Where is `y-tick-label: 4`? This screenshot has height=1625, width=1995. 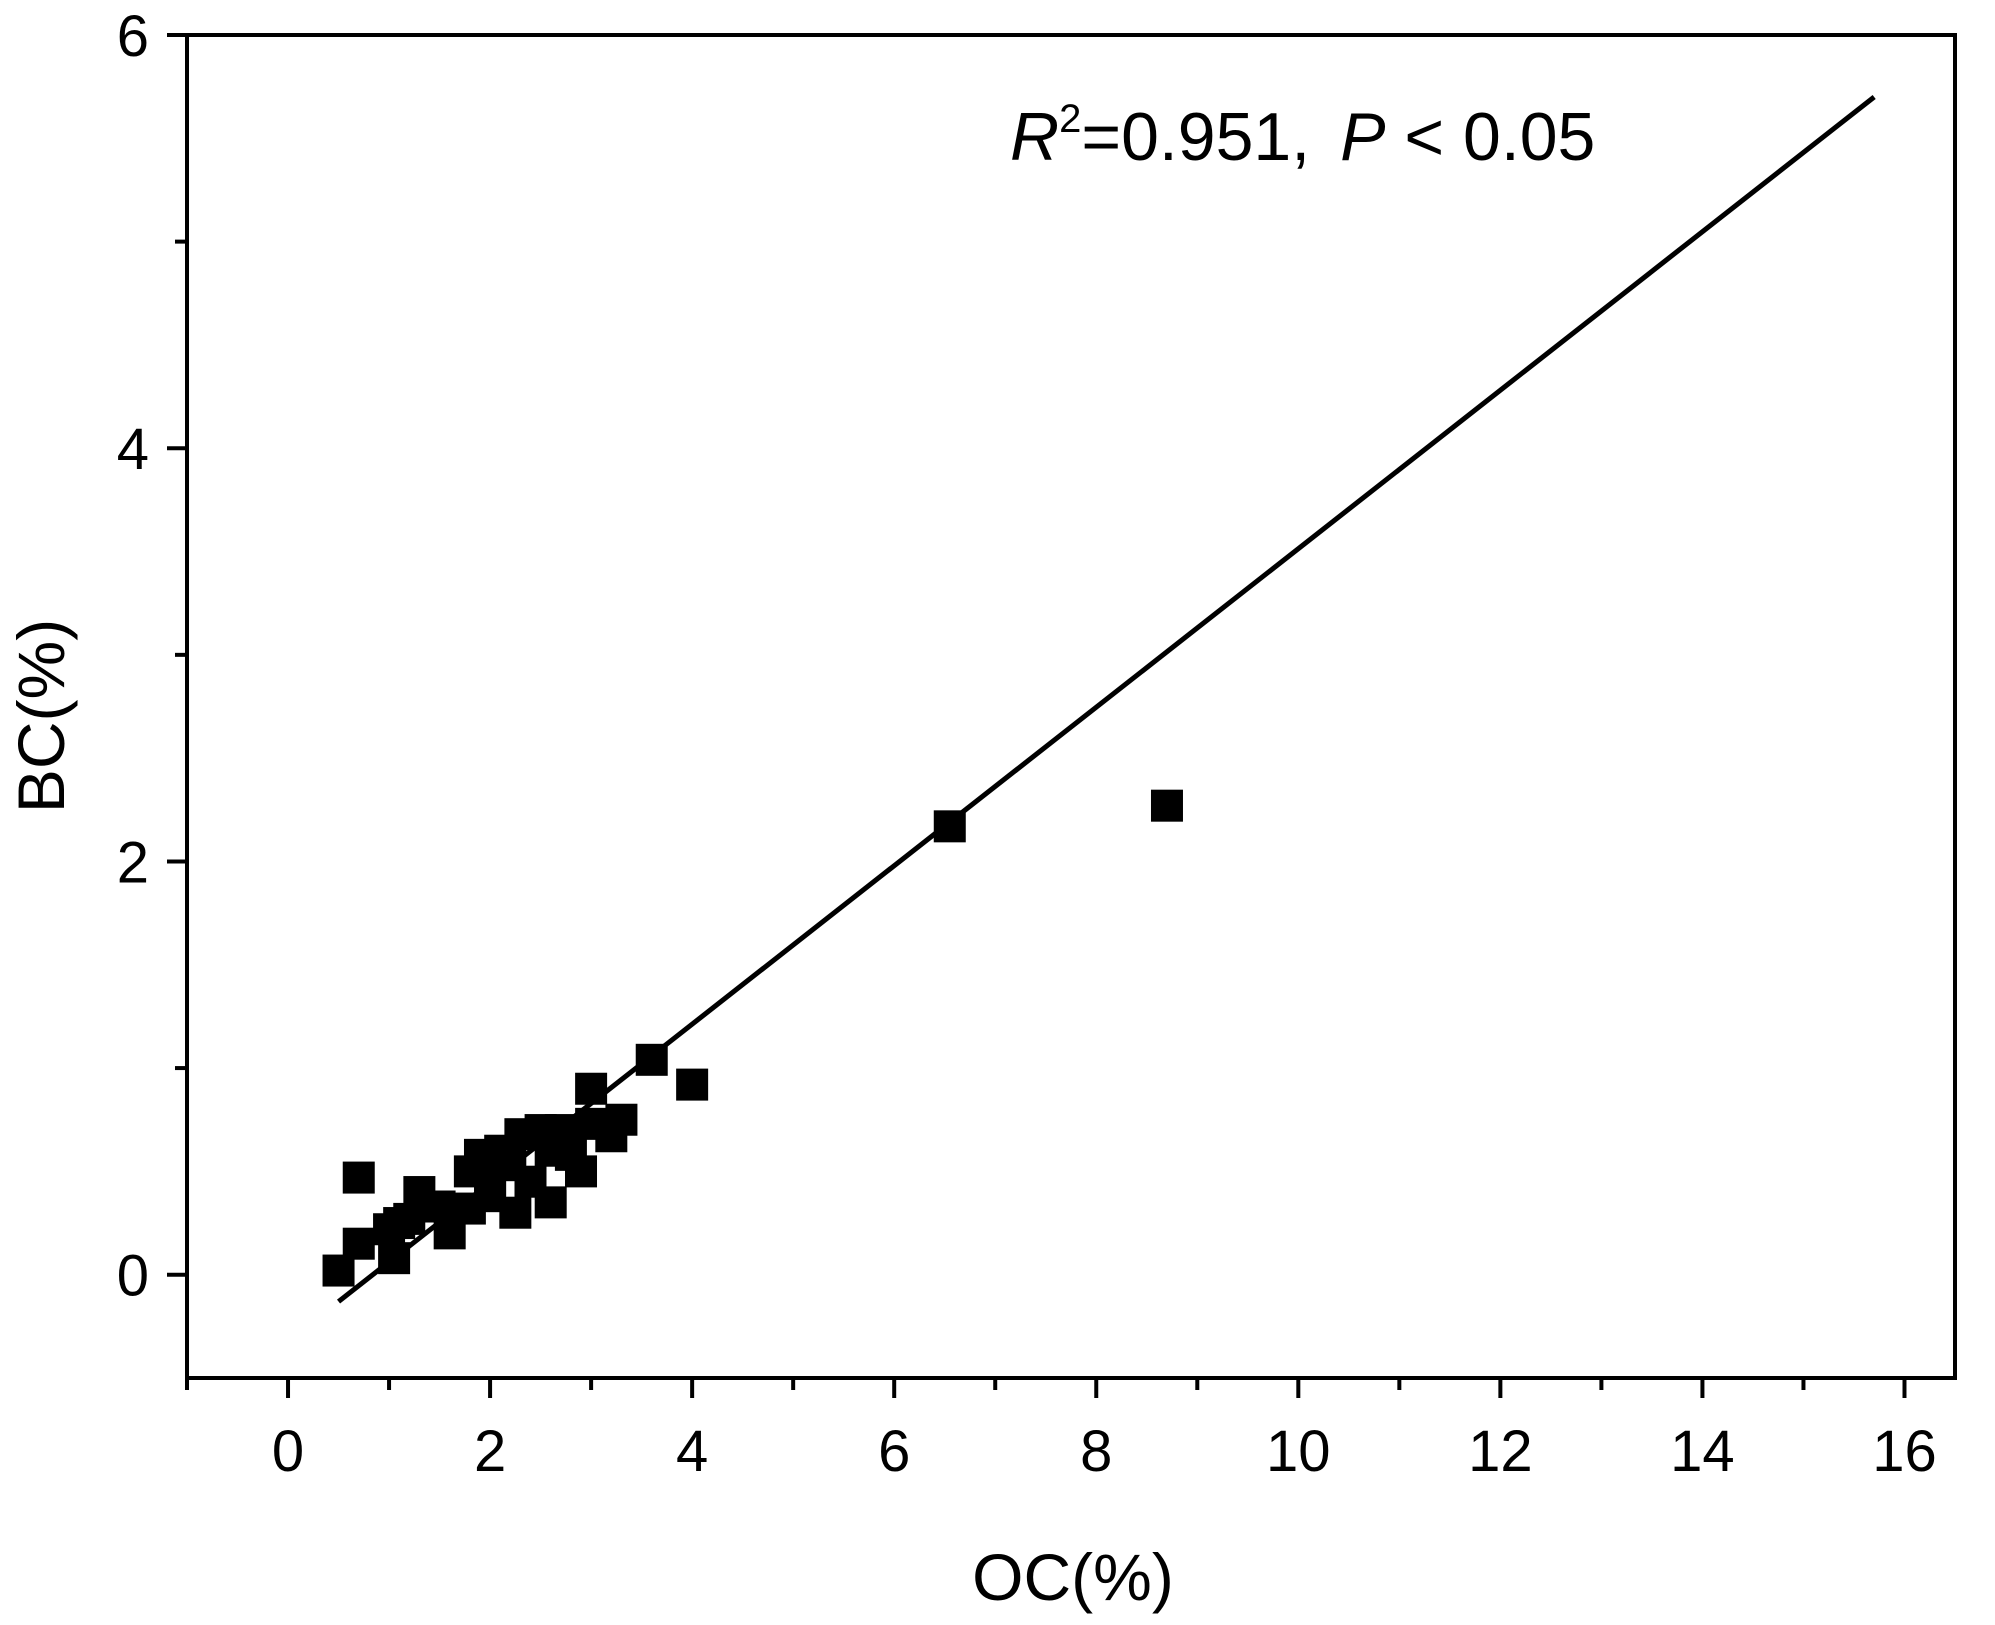
y-tick-label: 4 is located at coordinates (133, 449).